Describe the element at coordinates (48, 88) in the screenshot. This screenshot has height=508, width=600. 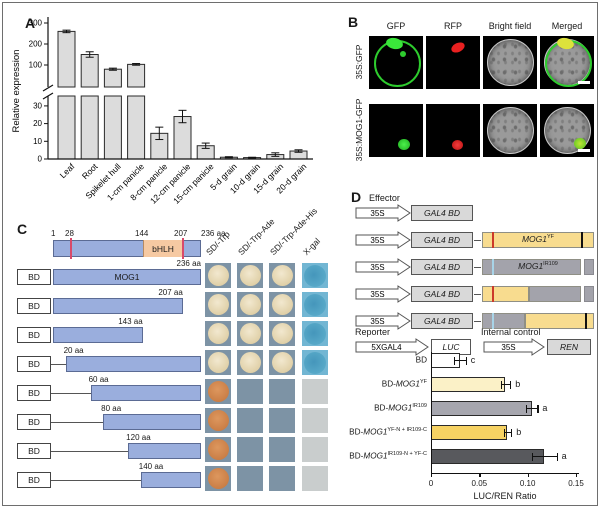
I see `axis-break-mark` at that location.